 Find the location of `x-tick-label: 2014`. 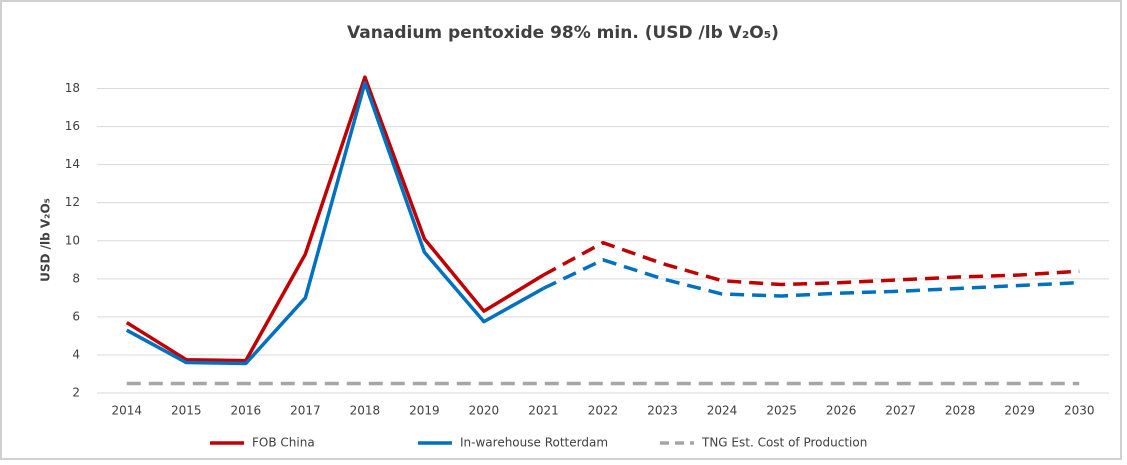

x-tick-label: 2014 is located at coordinates (126, 411).